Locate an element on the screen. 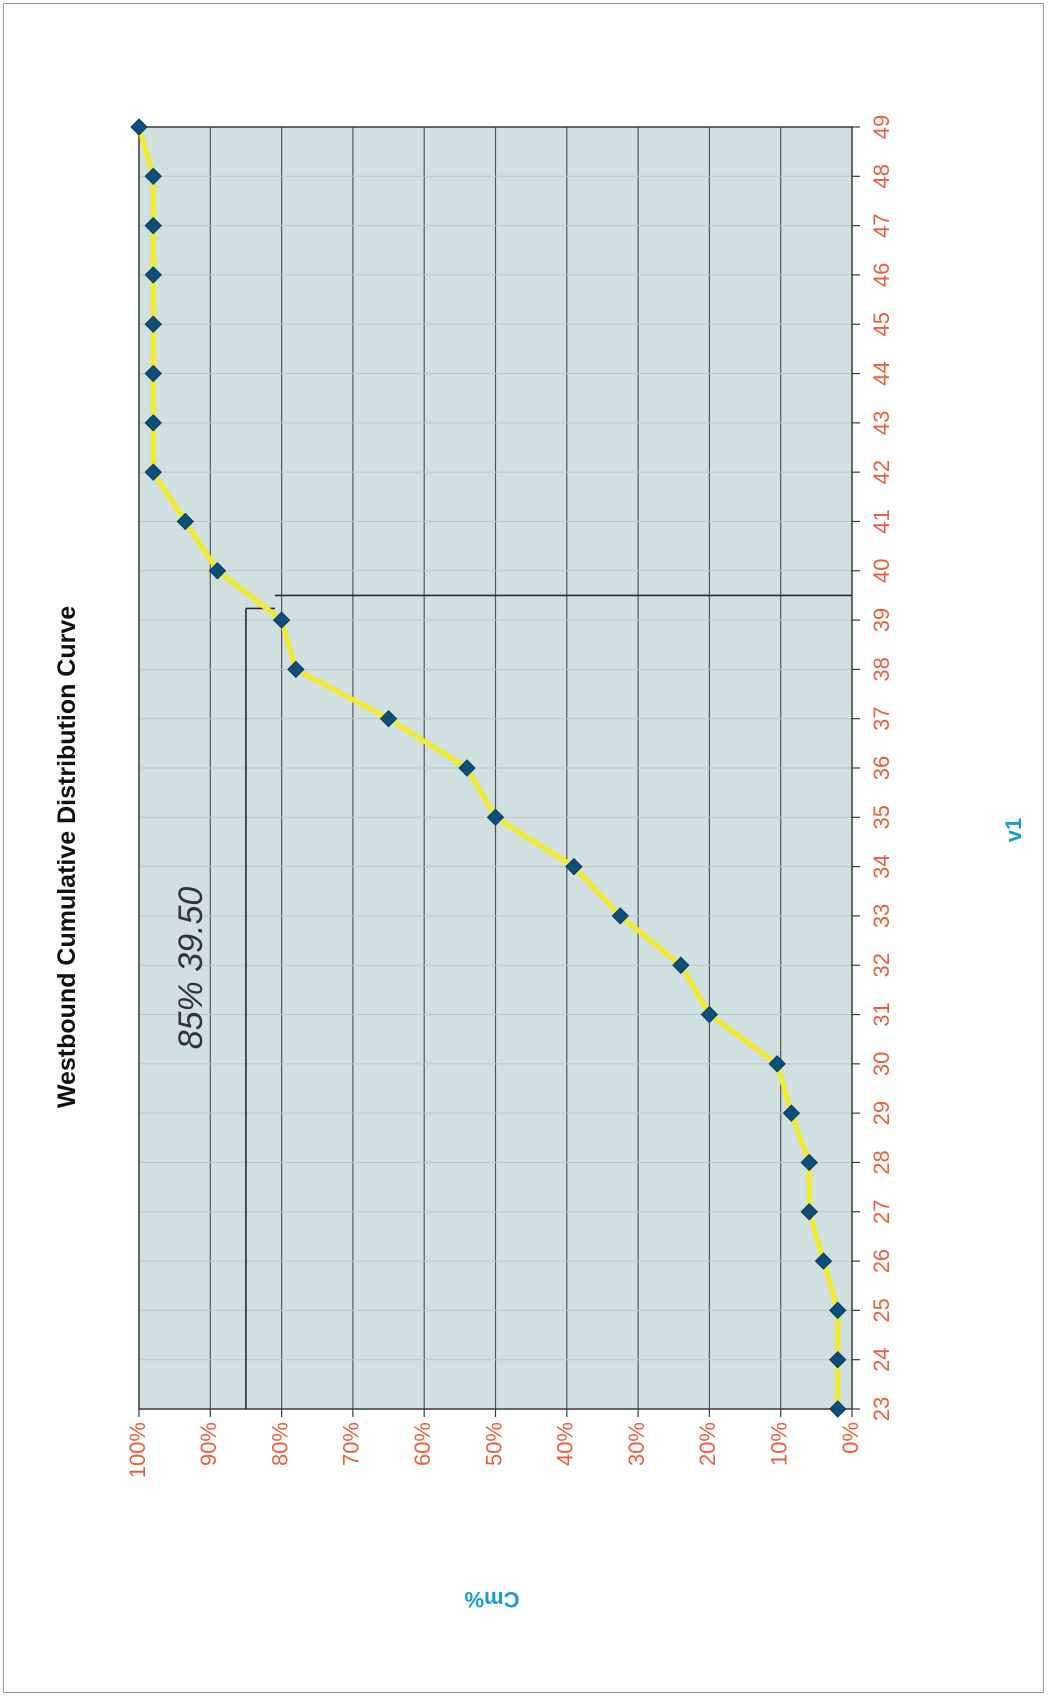 The image size is (1049, 1697). x-tick-label-27: 27 is located at coordinates (881, 1212).